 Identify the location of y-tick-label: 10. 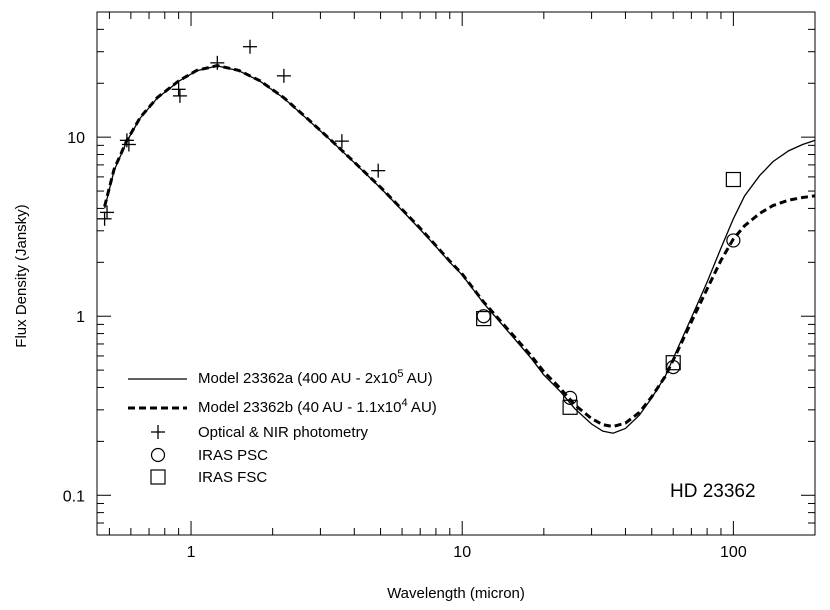
(76, 138).